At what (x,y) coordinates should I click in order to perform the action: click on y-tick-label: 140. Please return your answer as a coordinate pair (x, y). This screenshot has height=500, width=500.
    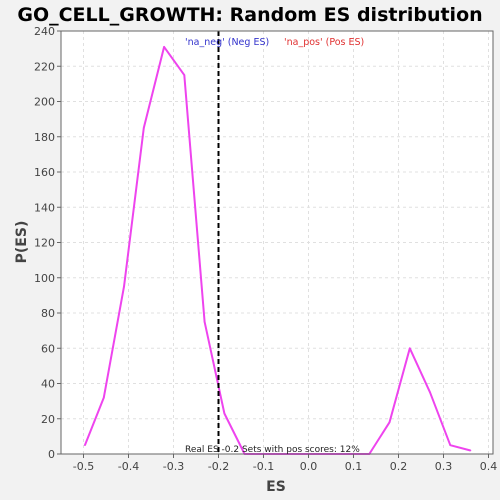
    Looking at the image, I should click on (44, 207).